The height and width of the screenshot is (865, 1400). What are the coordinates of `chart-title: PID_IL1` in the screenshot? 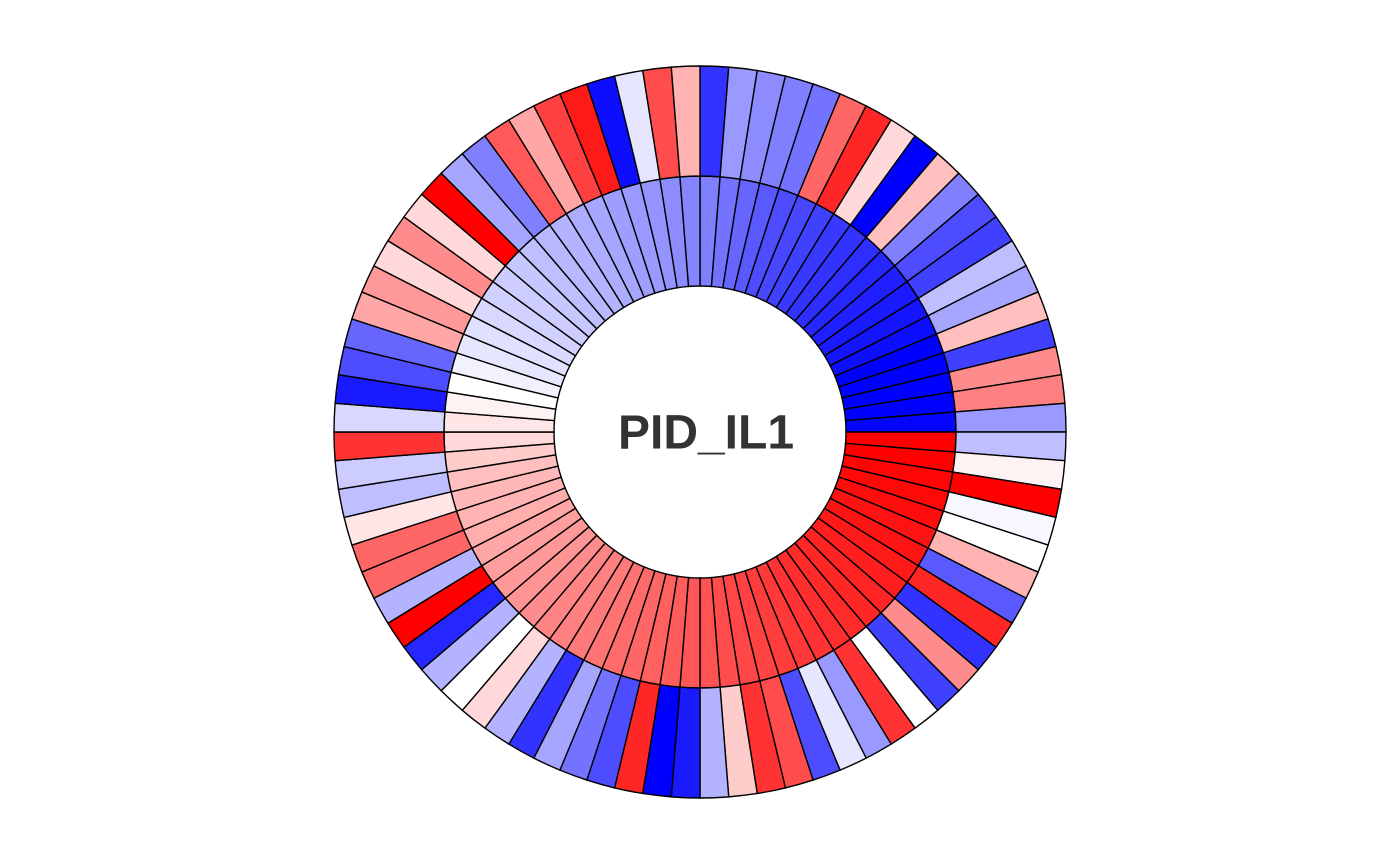 It's located at (706, 433).